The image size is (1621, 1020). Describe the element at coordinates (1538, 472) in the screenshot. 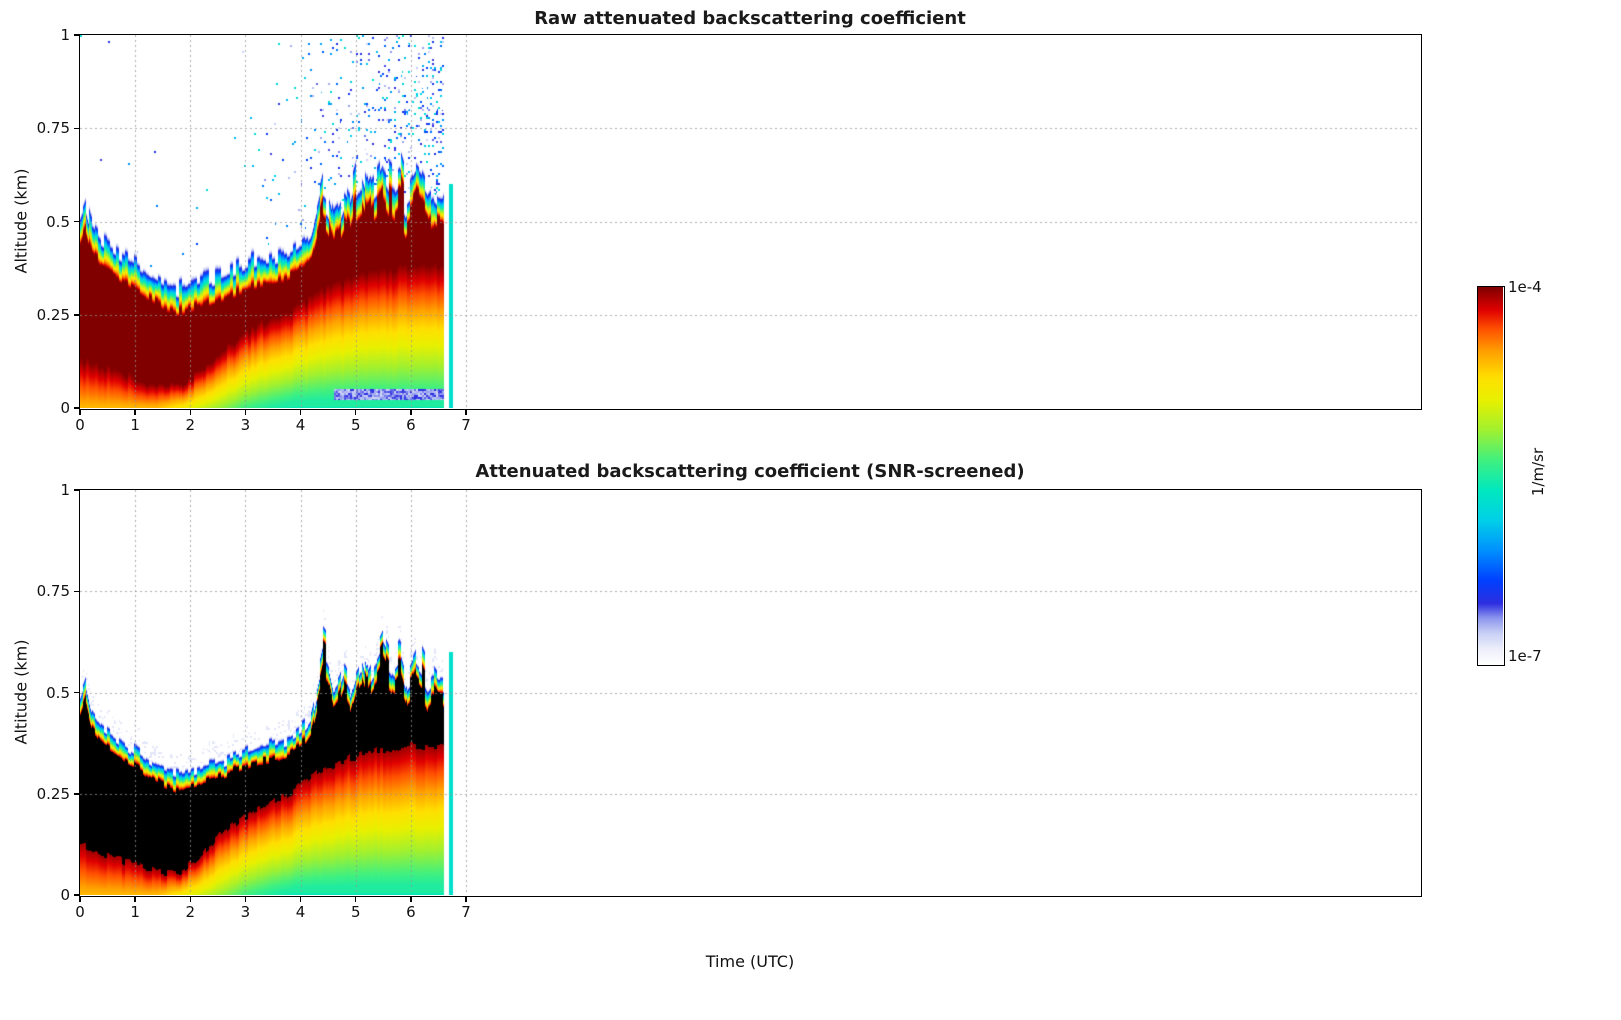

I see `colorbar-units-label: 1/m/sr` at that location.